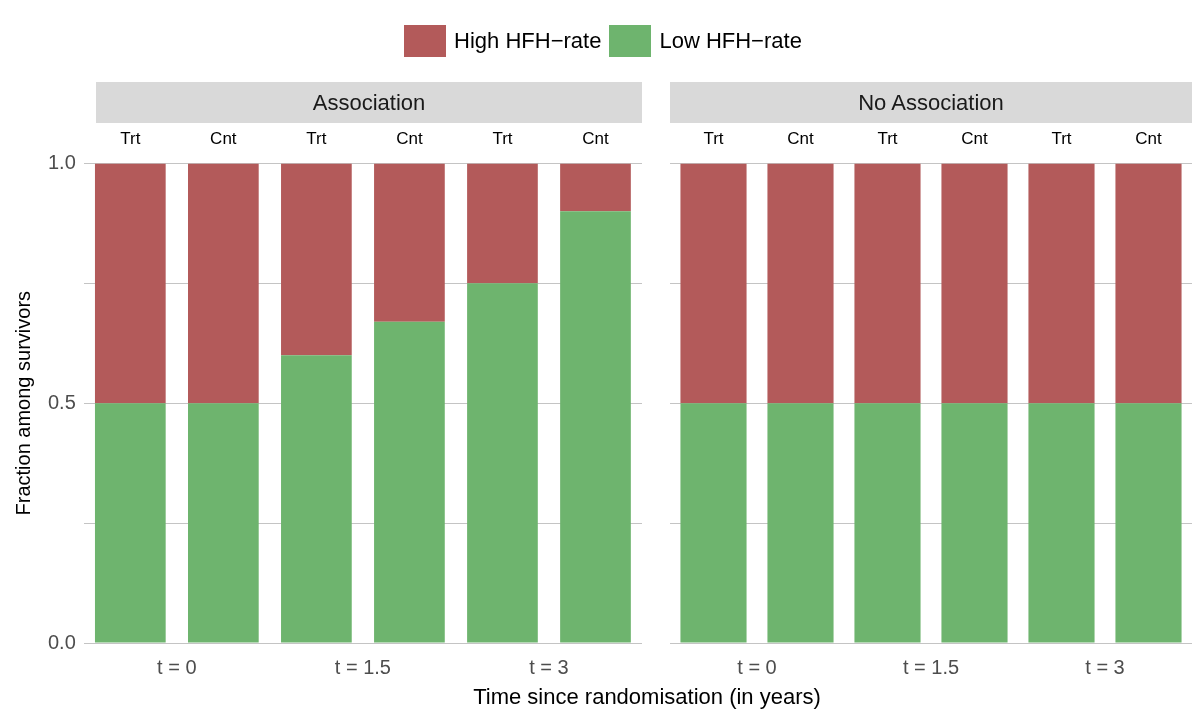 This screenshot has width=1199, height=715. What do you see at coordinates (931, 102) in the screenshot?
I see `chart-title: No Association` at bounding box center [931, 102].